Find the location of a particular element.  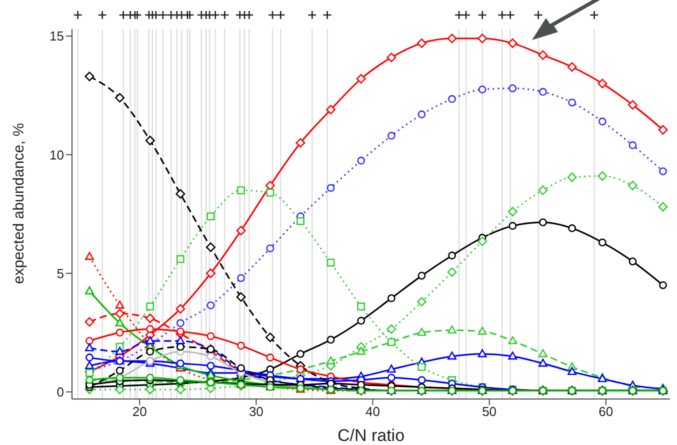

y-tick-label: 5 is located at coordinates (60, 273).